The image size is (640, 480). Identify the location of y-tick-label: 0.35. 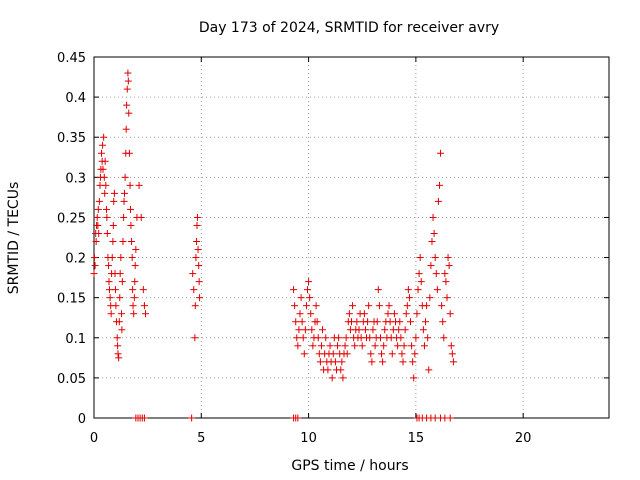
(71, 138).